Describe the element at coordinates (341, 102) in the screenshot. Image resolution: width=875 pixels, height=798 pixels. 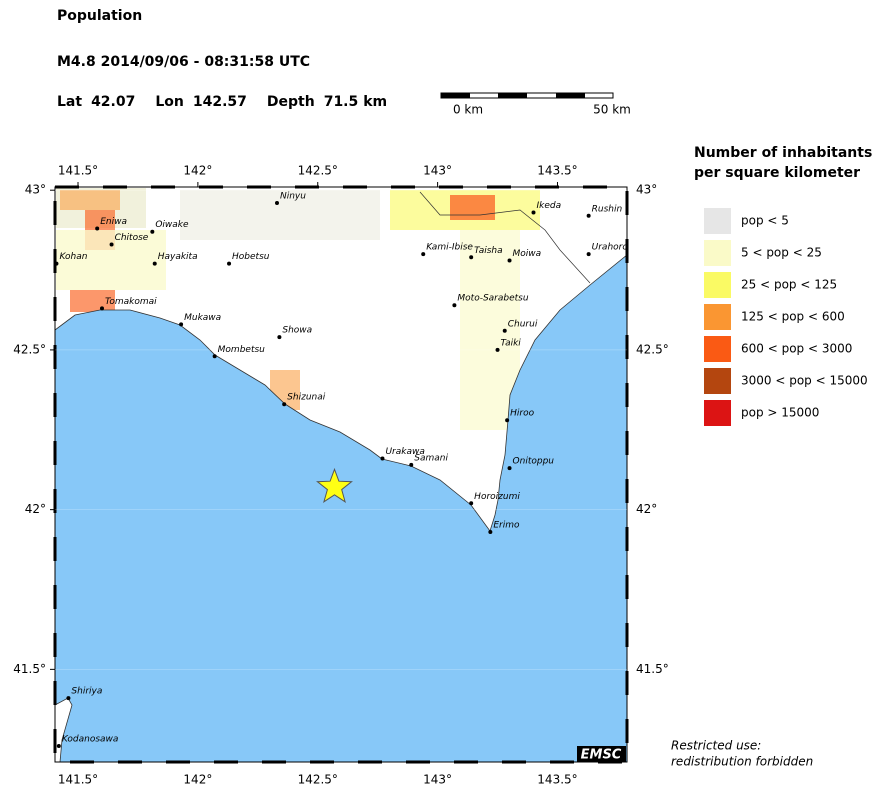
I see `location-value: 71.5` at that location.